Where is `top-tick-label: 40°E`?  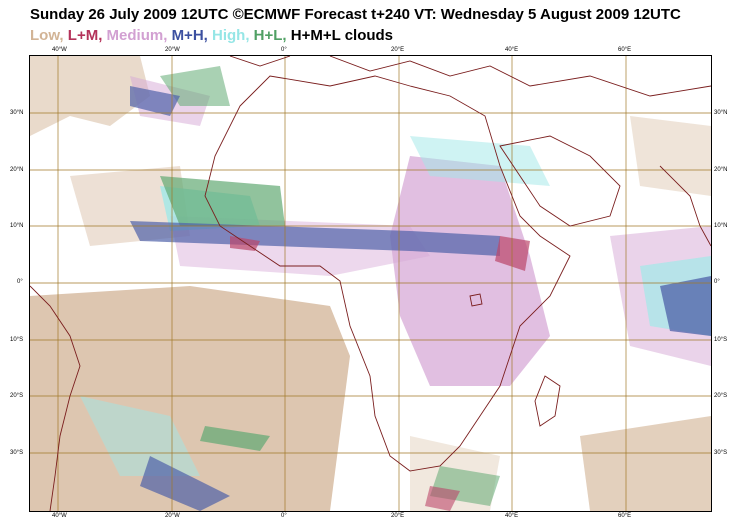
top-tick-label: 40°E is located at coordinates (512, 50).